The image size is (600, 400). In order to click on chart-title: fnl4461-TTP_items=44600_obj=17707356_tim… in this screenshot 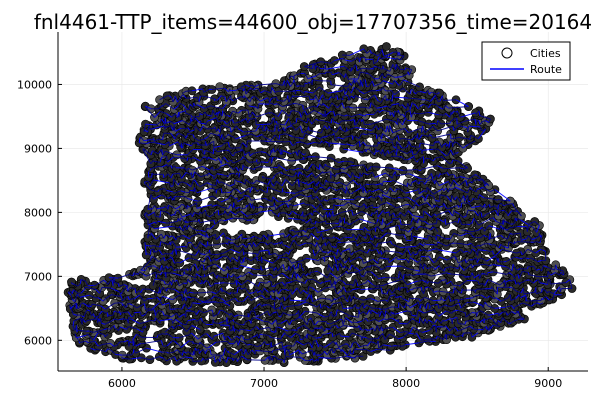, I will do `click(313, 22)`.